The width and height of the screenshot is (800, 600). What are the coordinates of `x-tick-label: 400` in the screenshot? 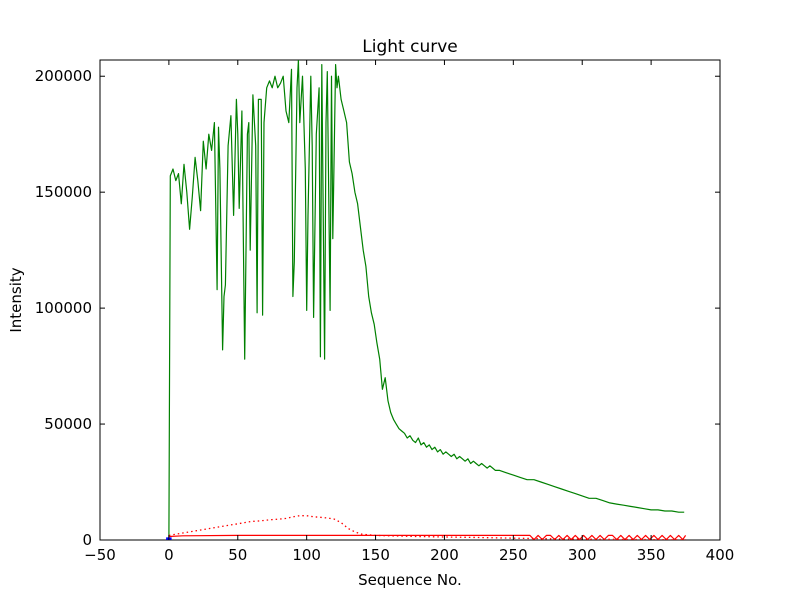 It's located at (720, 555).